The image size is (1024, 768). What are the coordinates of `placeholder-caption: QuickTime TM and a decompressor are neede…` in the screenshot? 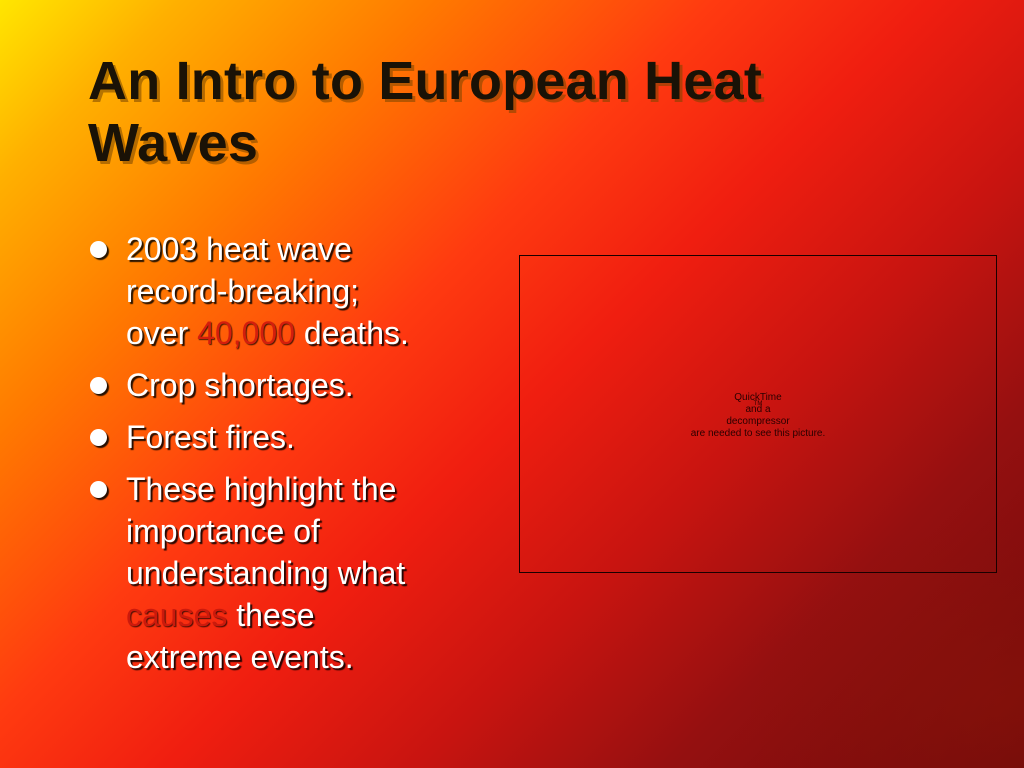 It's located at (758, 416).